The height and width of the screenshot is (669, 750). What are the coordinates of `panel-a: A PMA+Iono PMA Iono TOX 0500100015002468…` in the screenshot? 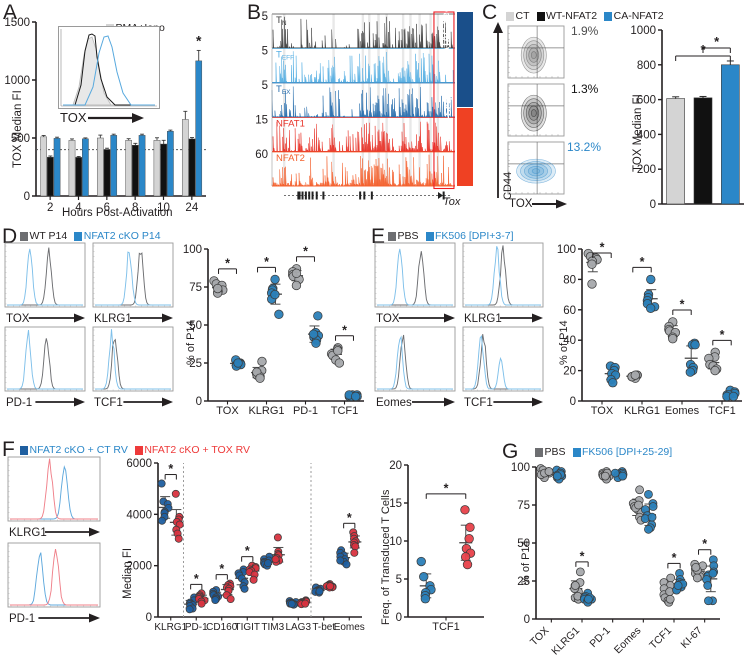 It's located at (107, 111).